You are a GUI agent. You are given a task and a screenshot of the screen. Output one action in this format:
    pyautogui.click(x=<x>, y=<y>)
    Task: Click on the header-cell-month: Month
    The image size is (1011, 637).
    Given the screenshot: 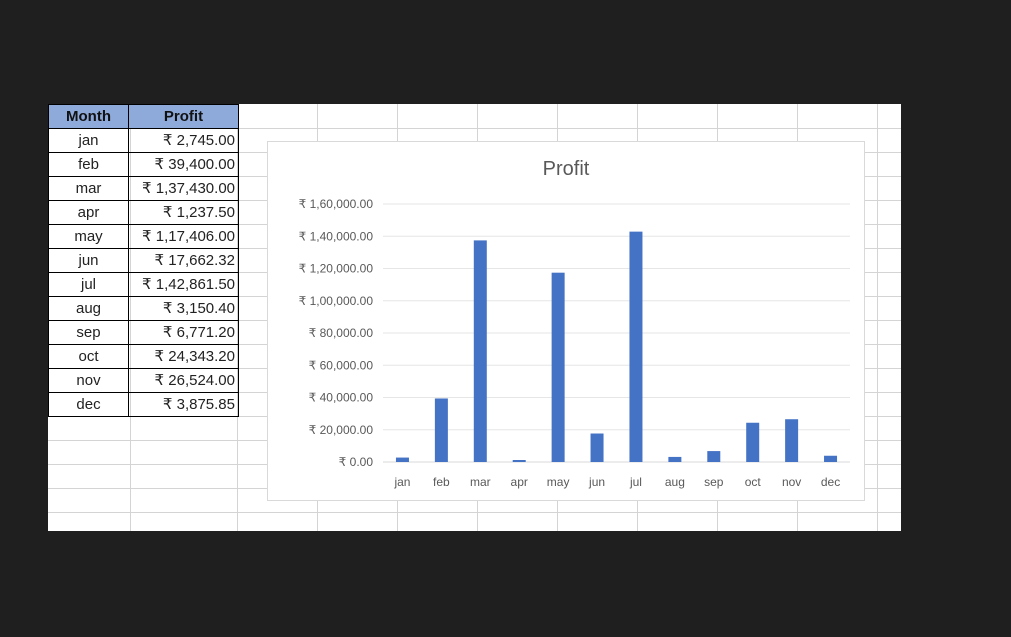 What is the action you would take?
    pyautogui.click(x=88, y=116)
    